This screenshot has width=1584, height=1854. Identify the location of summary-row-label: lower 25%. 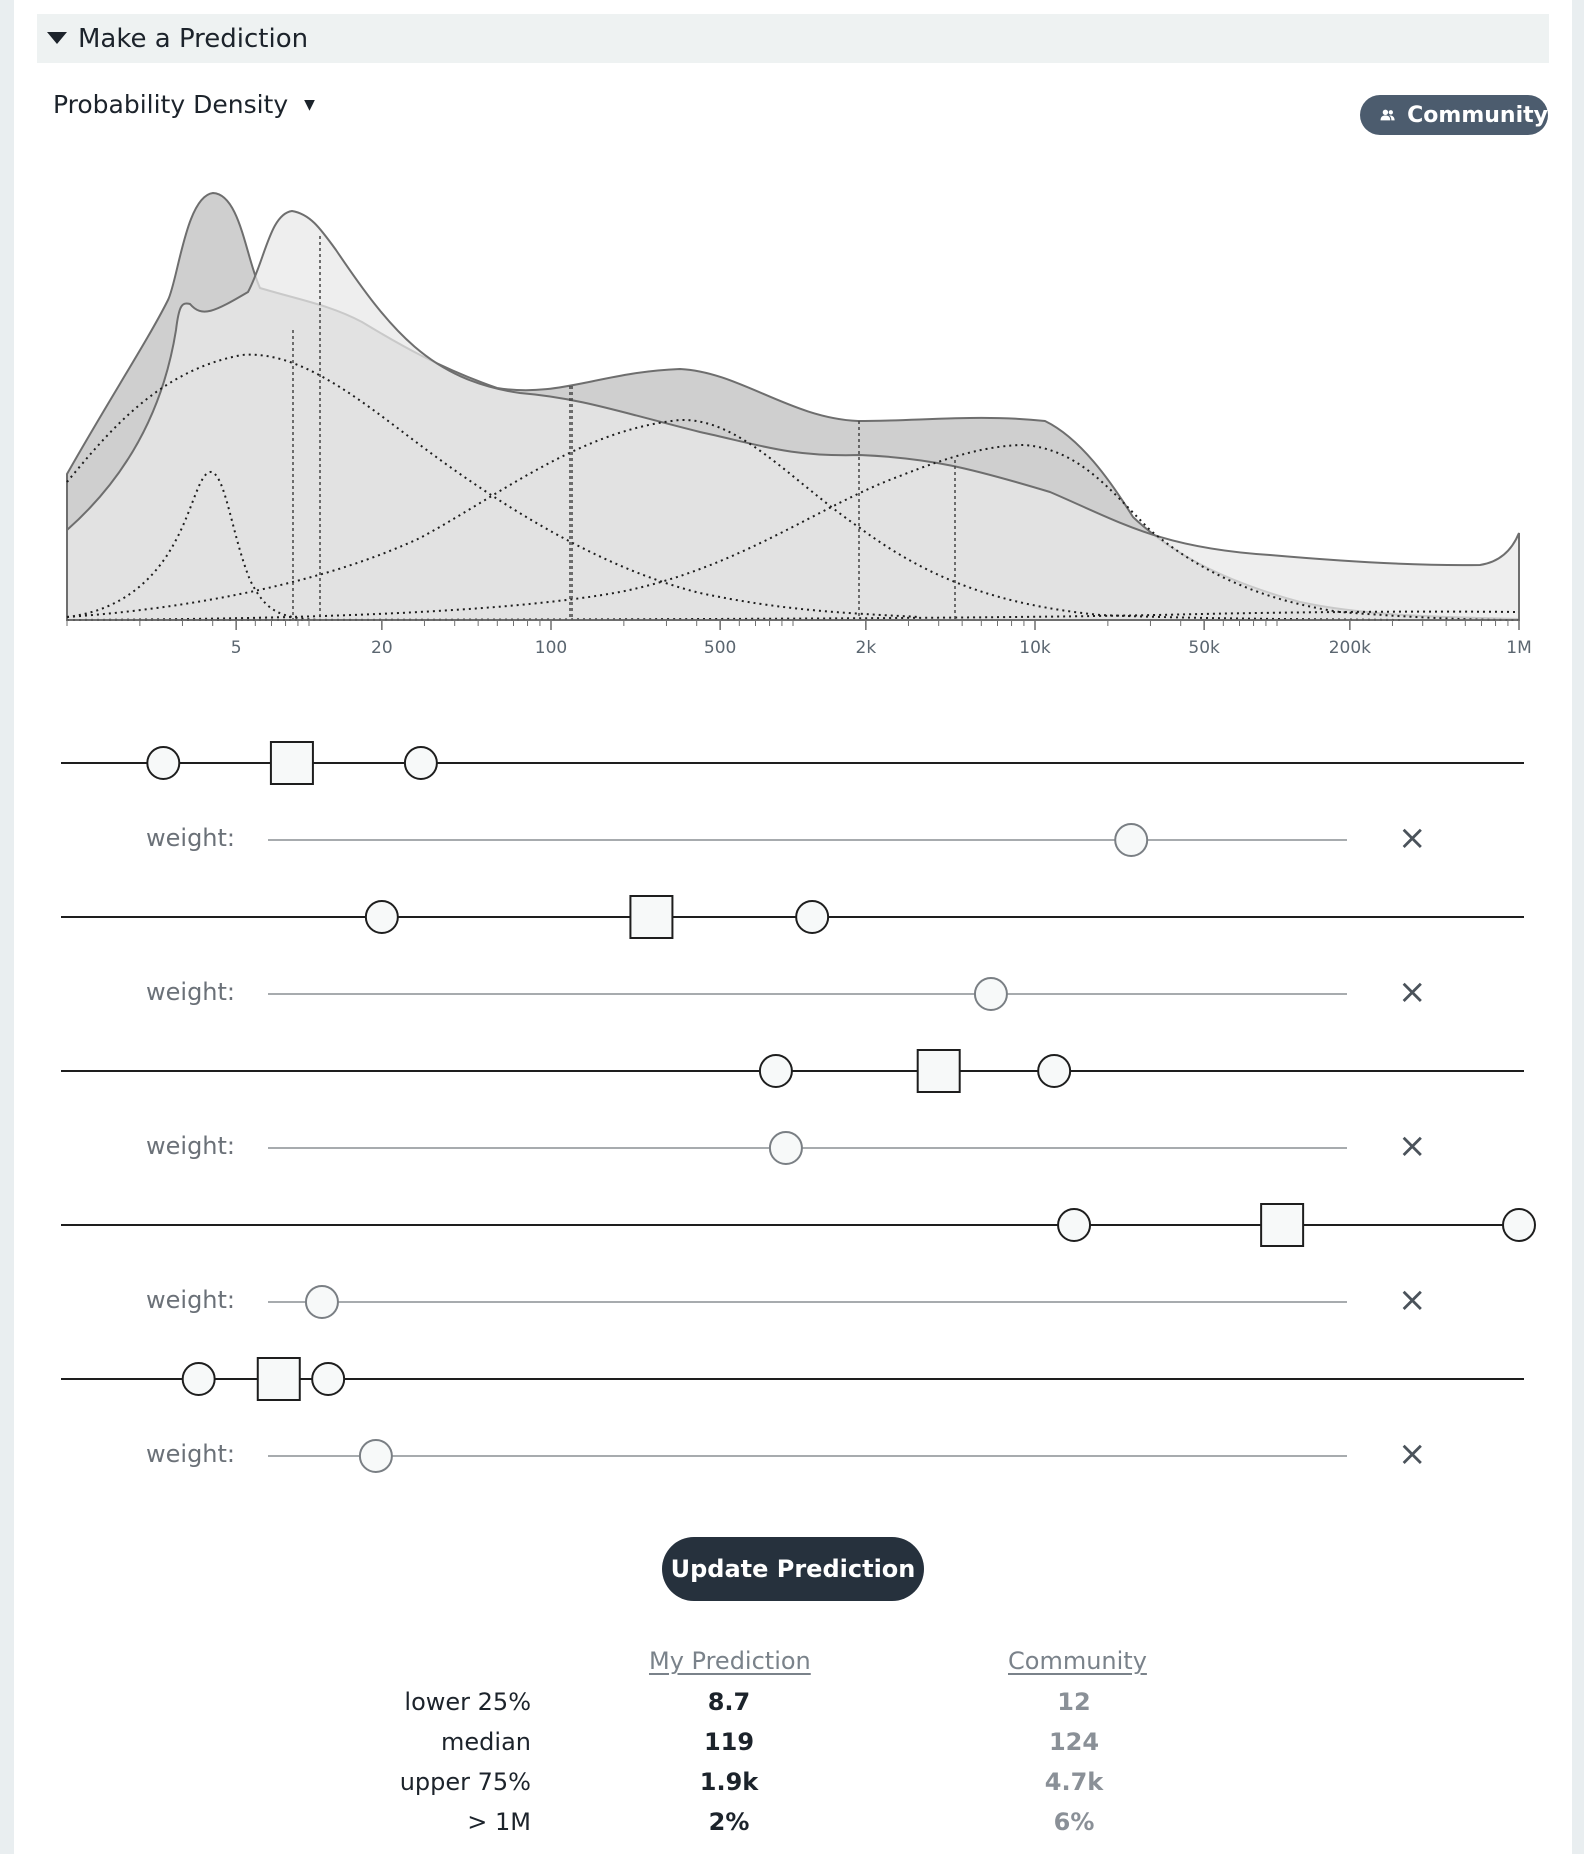
(467, 1702).